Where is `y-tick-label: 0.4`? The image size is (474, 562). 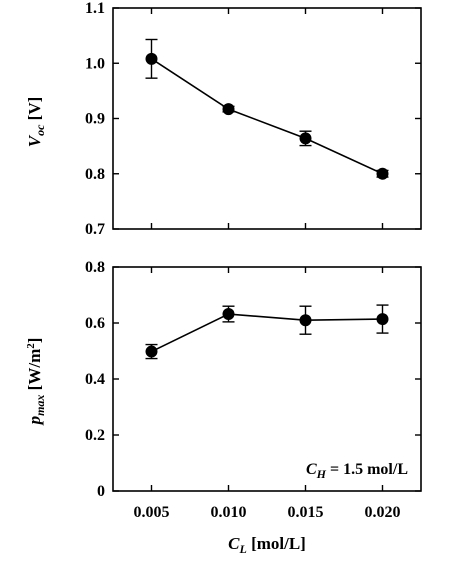
y-tick-label: 0.4 is located at coordinates (95, 379).